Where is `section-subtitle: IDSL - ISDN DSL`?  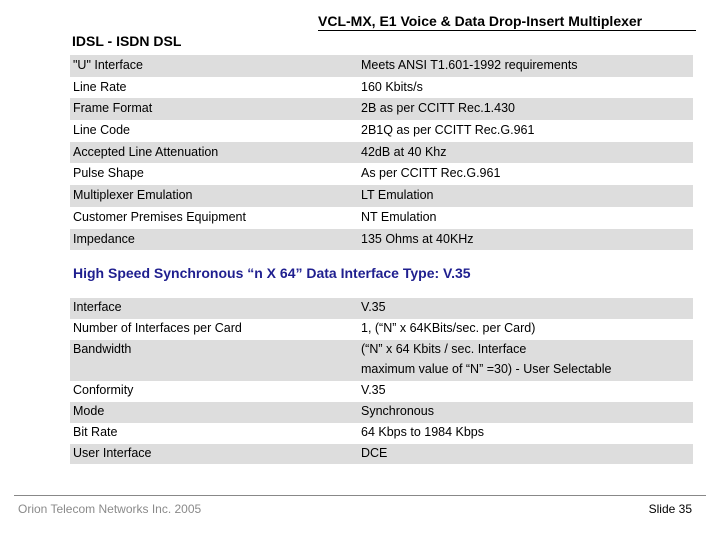 section-subtitle: IDSL - ISDN DSL is located at coordinates (127, 41).